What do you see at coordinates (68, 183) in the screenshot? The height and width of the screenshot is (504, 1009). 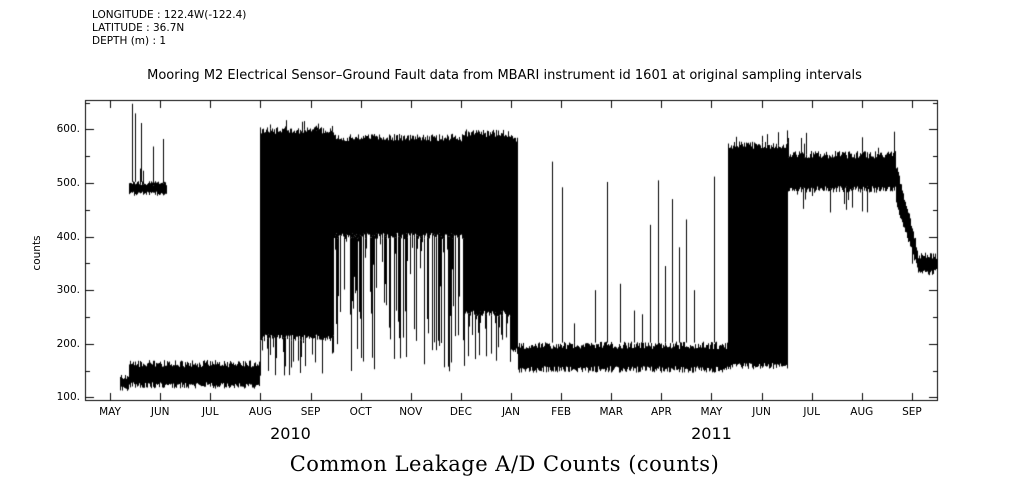 I see `y-tick-label: 500.` at bounding box center [68, 183].